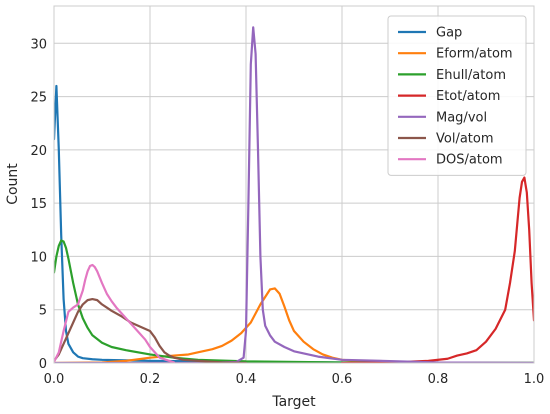  I want to click on legend-label: DOS/atom, so click(469, 160).